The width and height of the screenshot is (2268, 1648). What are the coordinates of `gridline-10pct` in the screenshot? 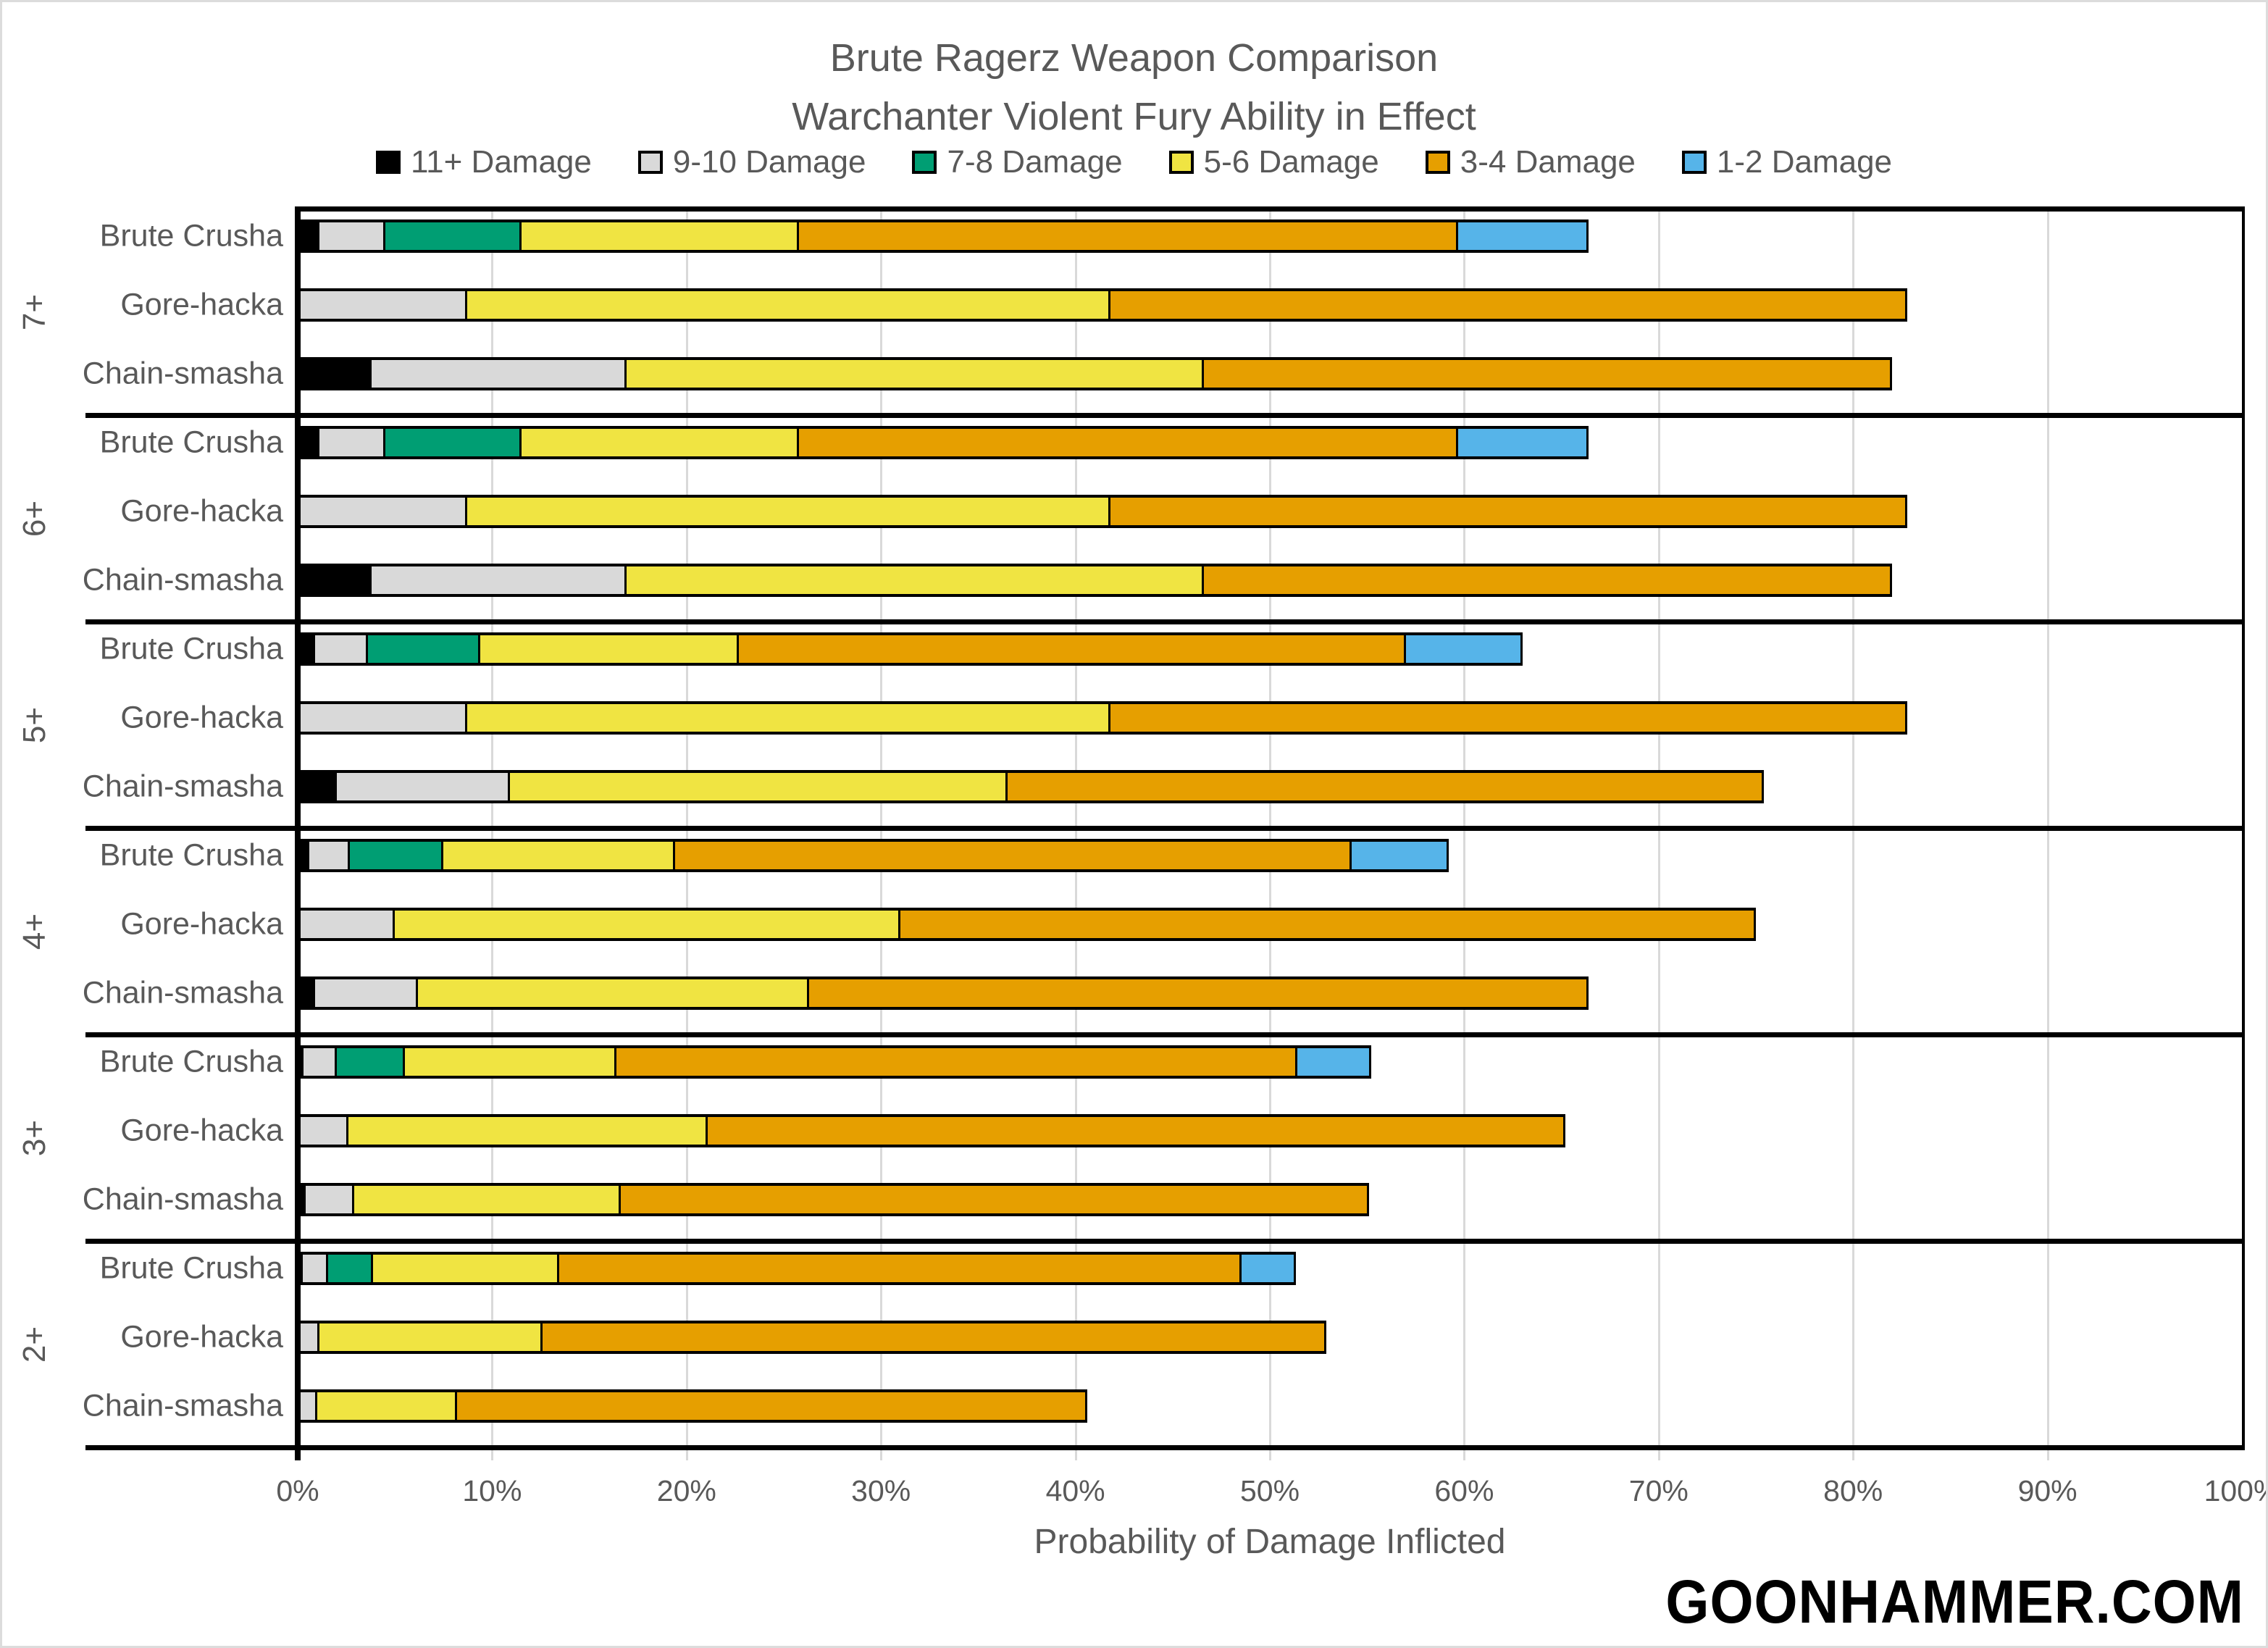 It's located at (493, 834).